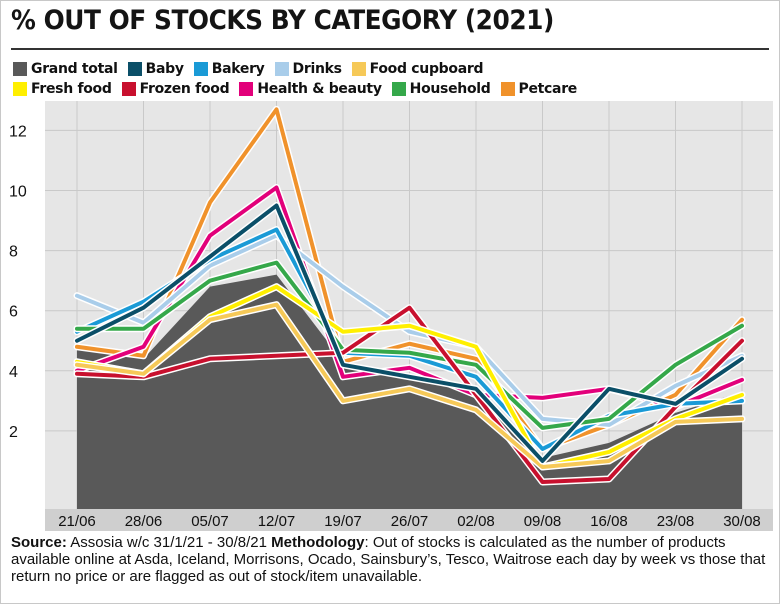 This screenshot has width=780, height=604. I want to click on legend-label: Health & beauty, so click(319, 89).